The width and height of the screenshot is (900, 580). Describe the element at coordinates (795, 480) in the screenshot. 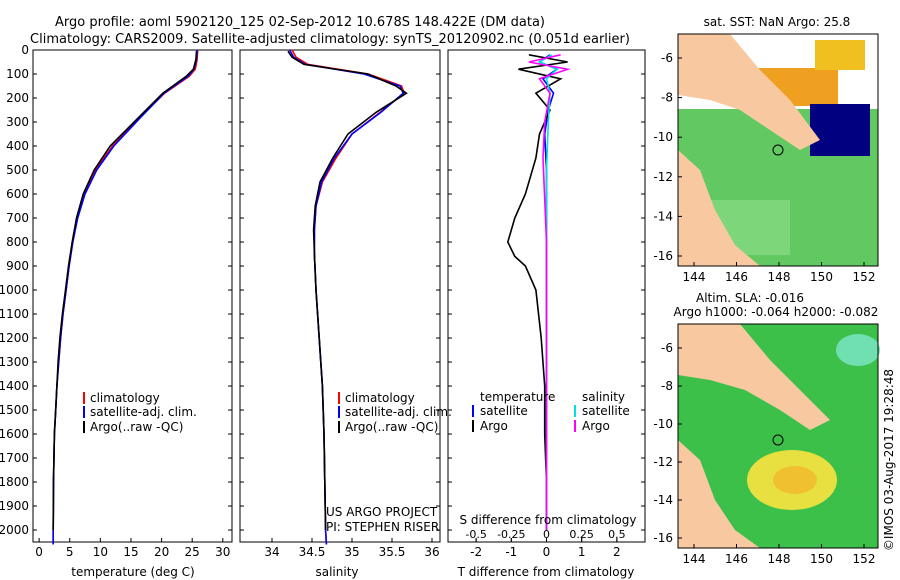

I see `sla-map-yellow-core` at that location.